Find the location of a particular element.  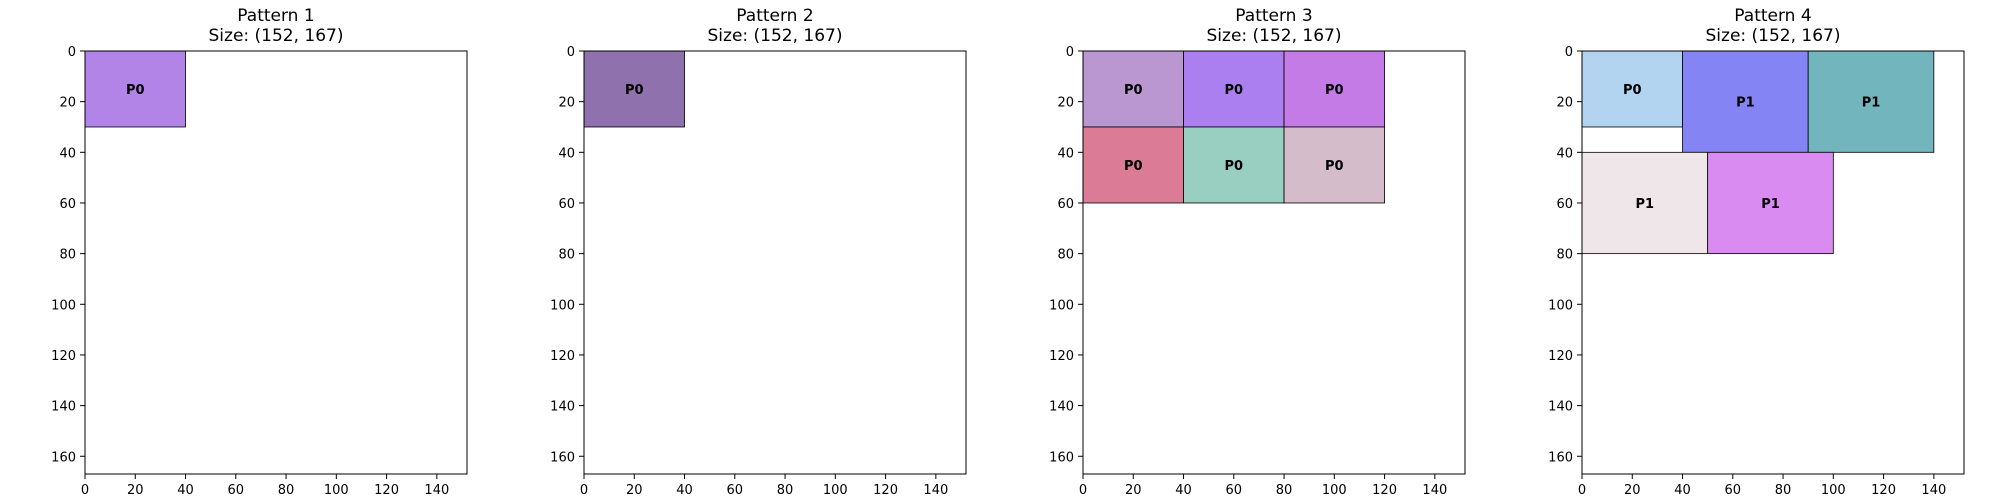

panel-title: Pattern 4 is located at coordinates (1772, 16).